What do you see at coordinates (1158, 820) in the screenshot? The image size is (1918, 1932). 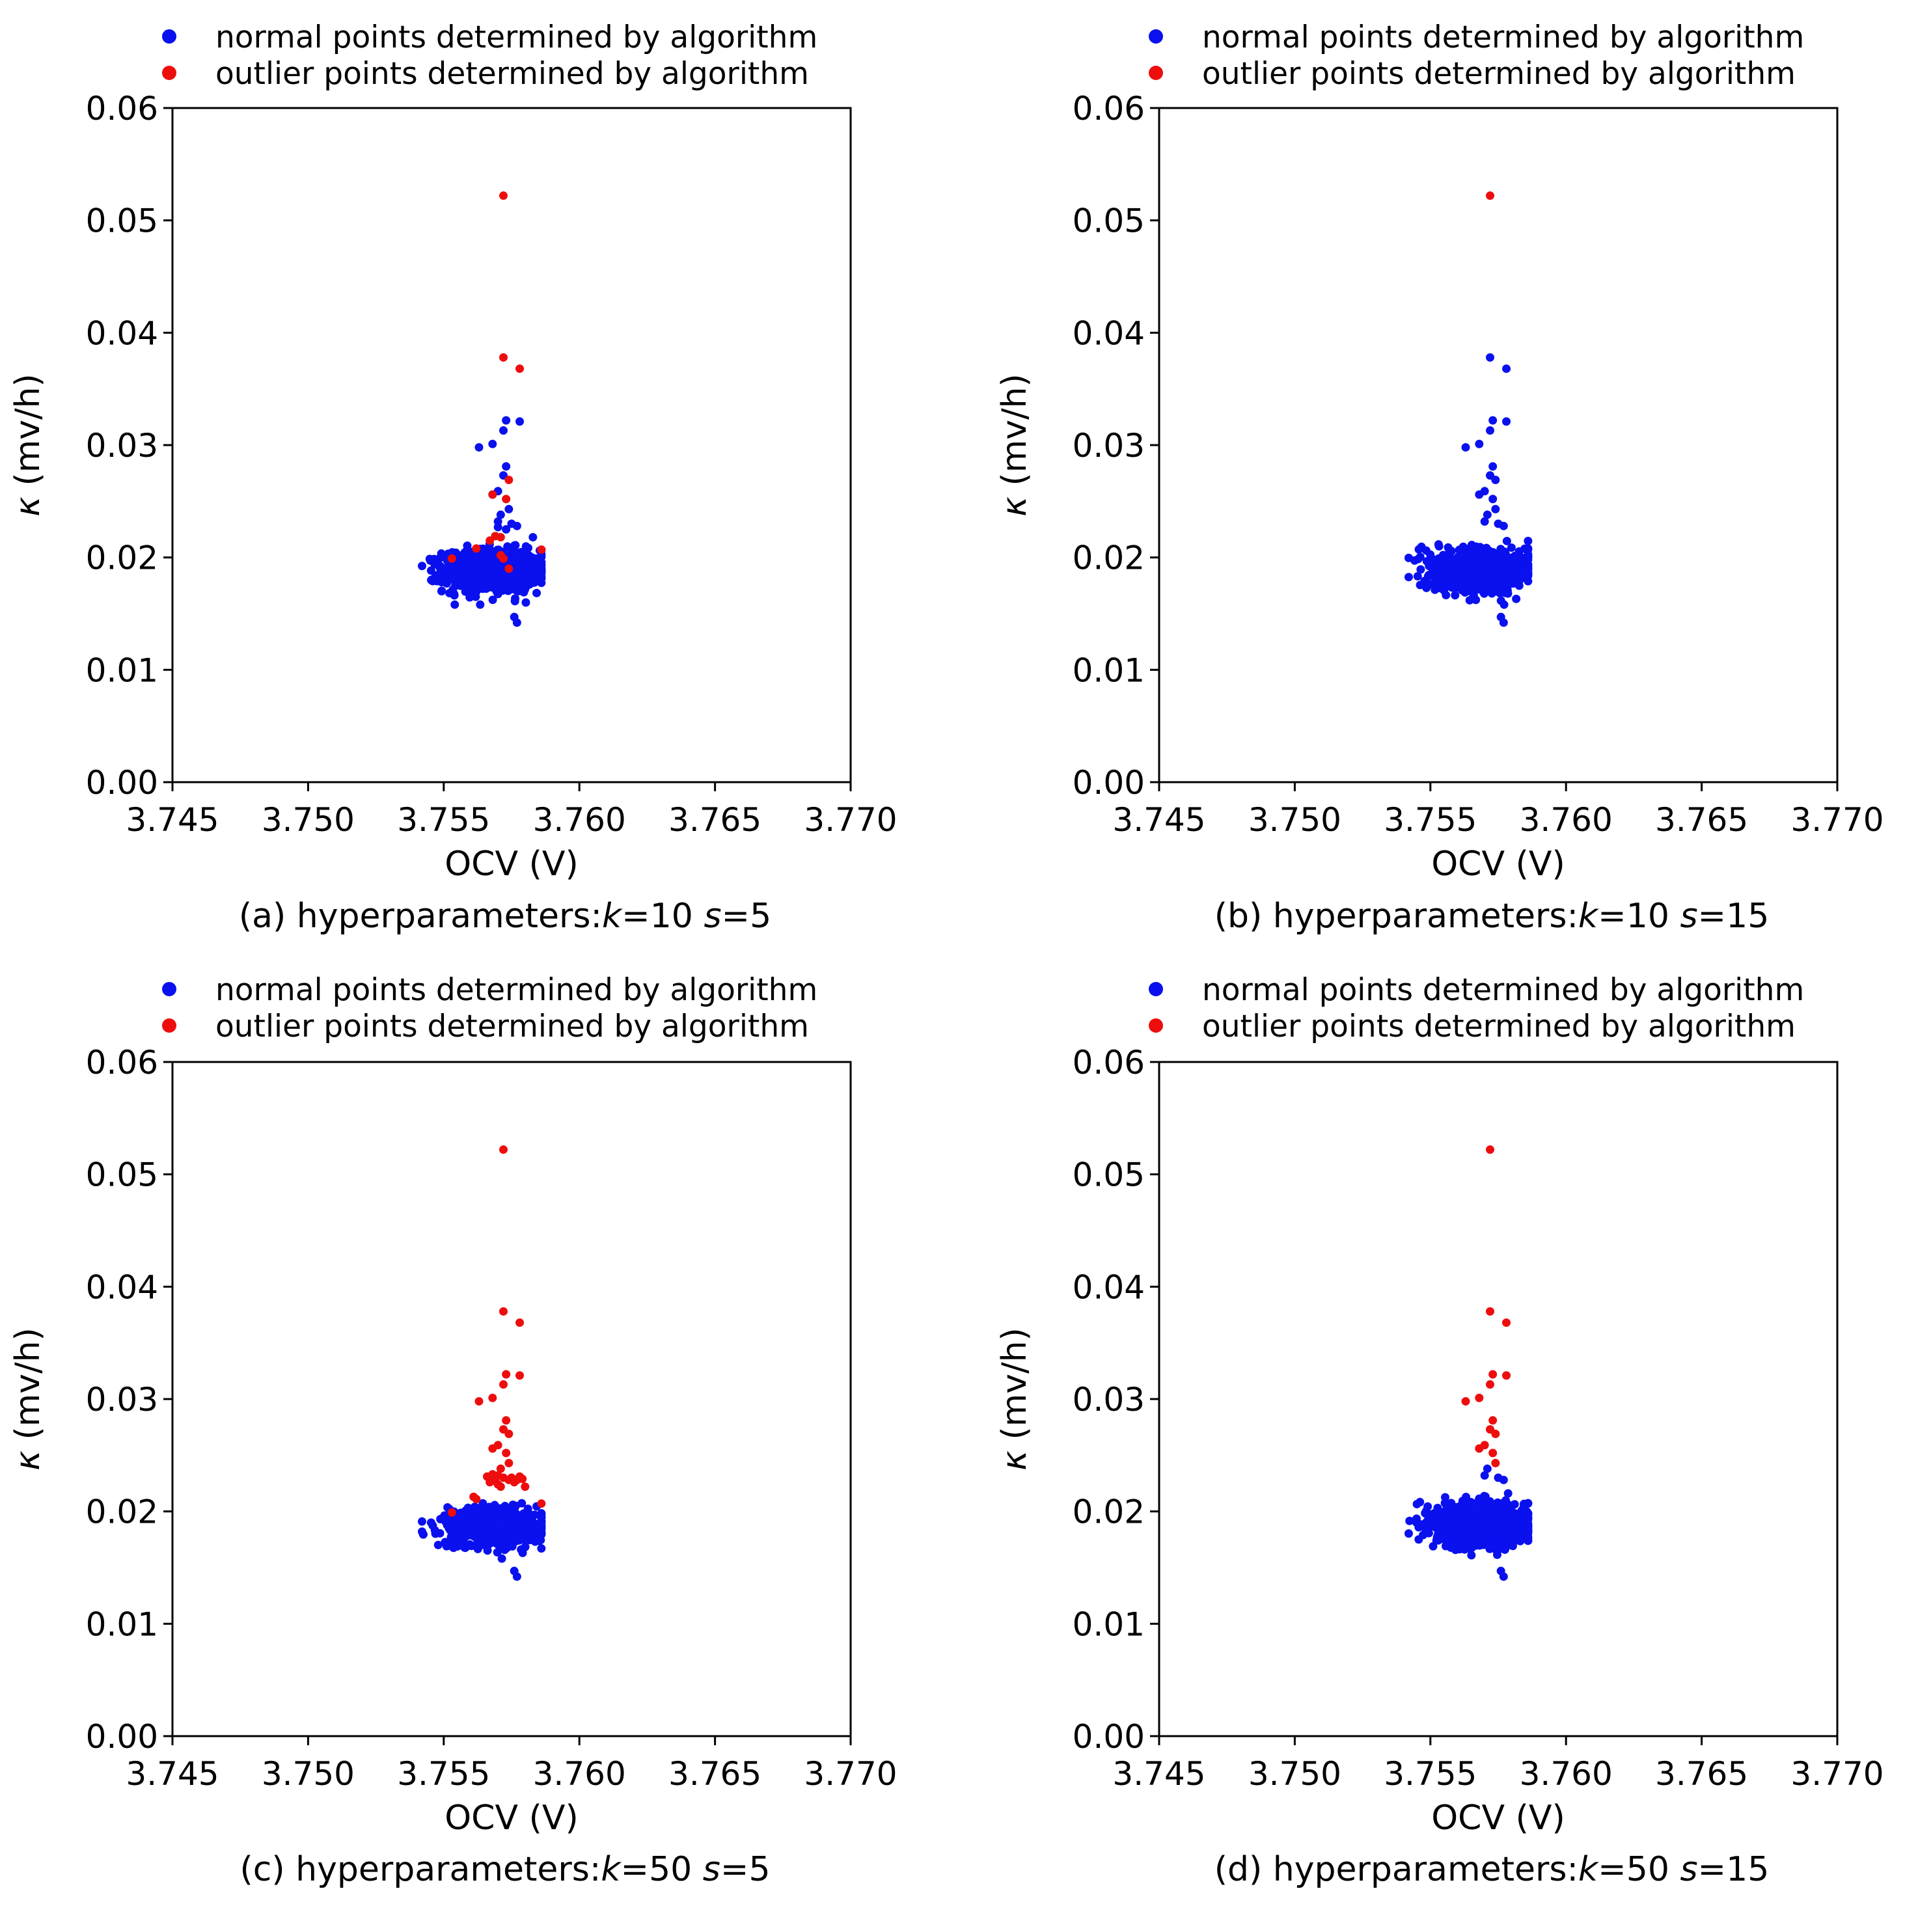 I see `x-tick-label: 3.745` at bounding box center [1158, 820].